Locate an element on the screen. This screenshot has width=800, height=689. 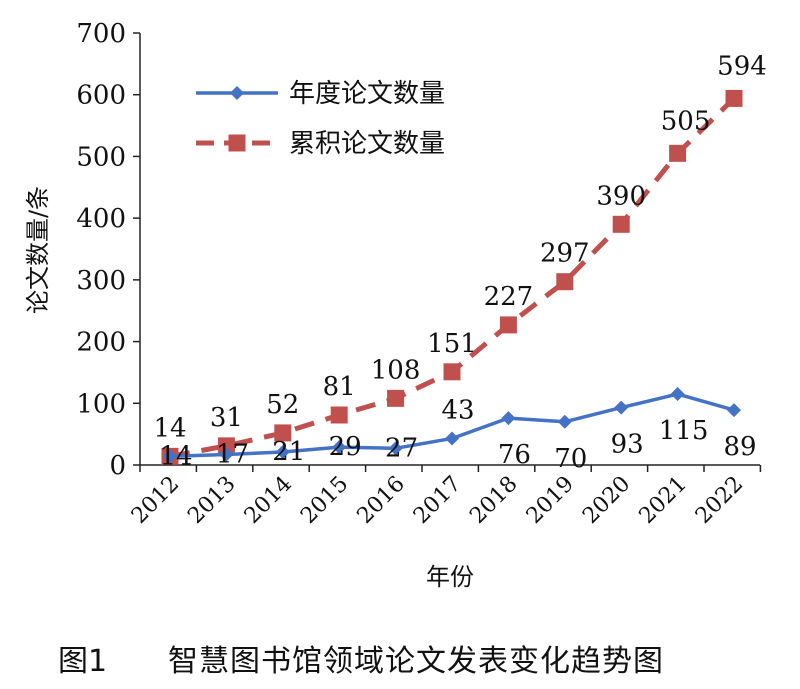
data-label-cumulative: 297 is located at coordinates (565, 254).